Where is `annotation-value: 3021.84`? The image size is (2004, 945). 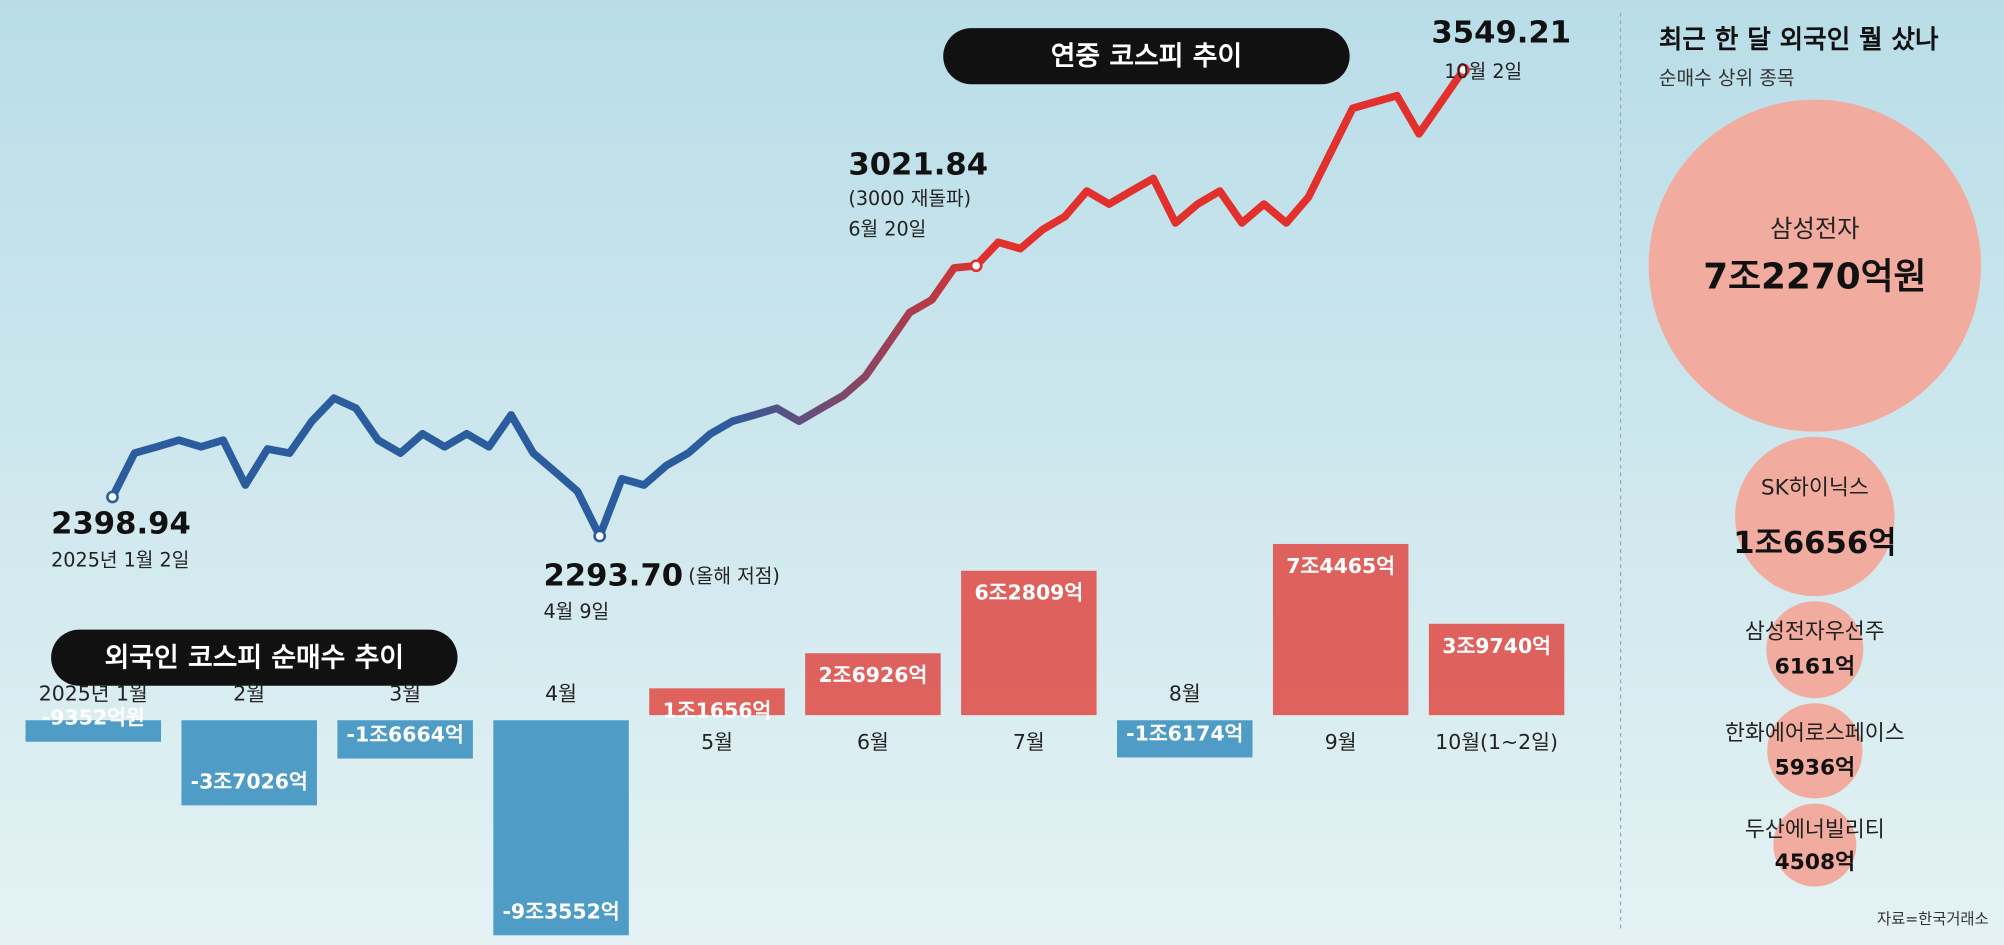
annotation-value: 3021.84 is located at coordinates (918, 165).